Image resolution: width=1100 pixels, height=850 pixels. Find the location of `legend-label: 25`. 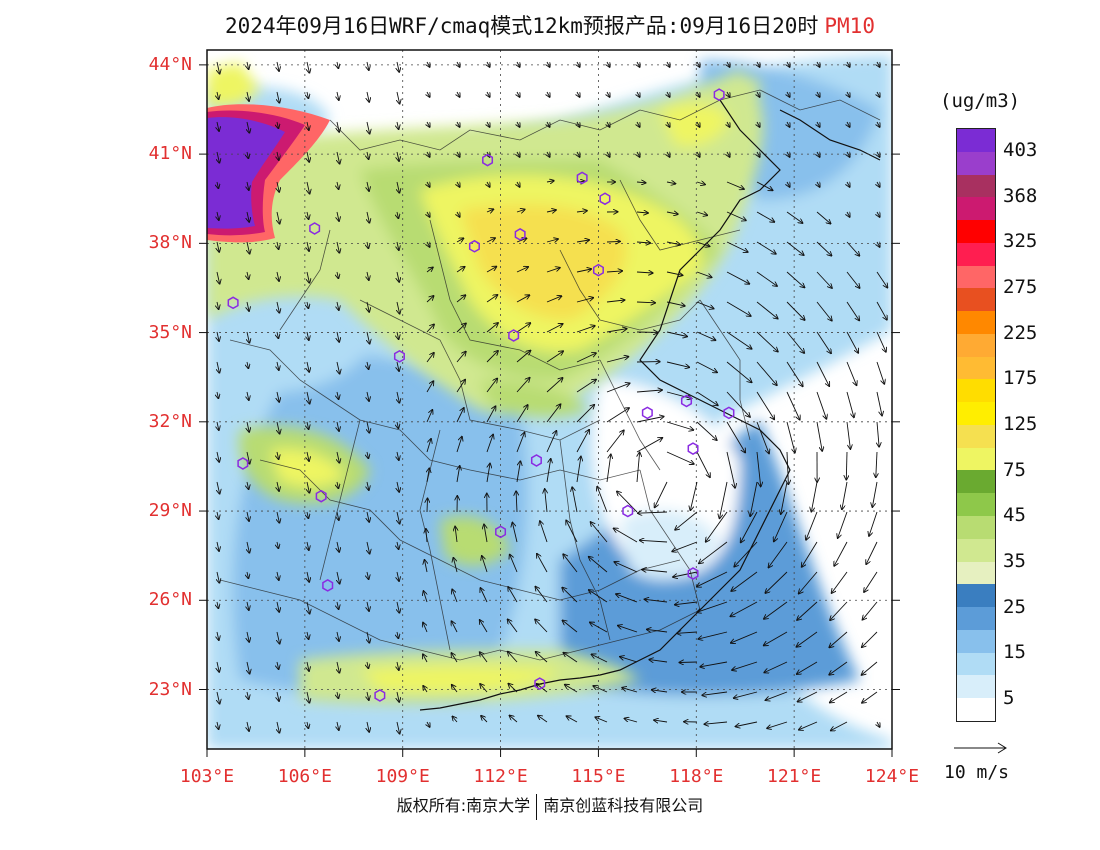

legend-label: 25 is located at coordinates (1014, 606).